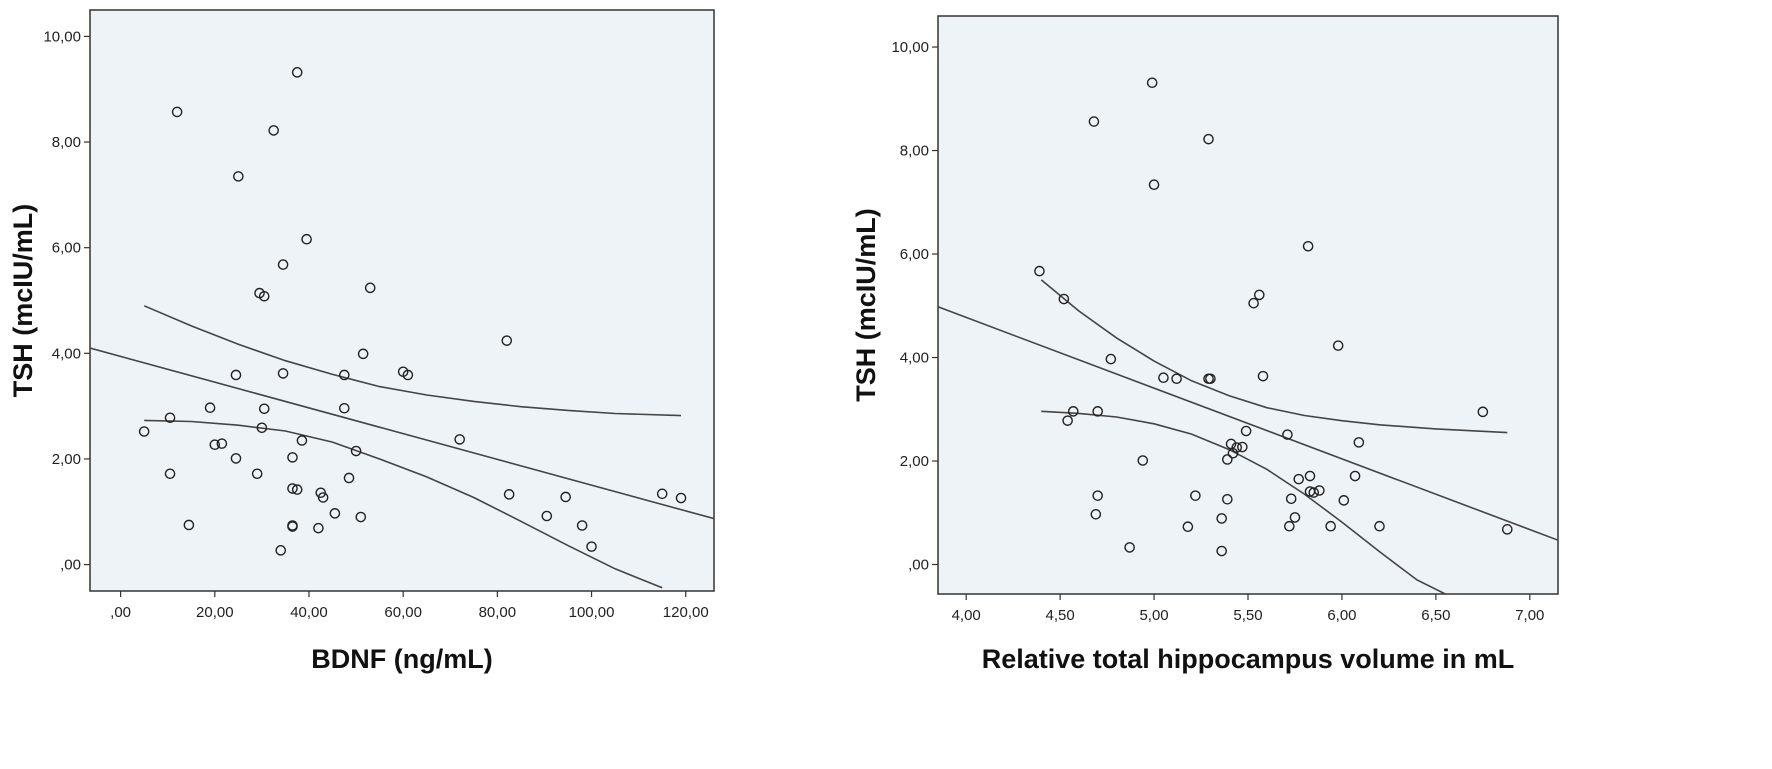 The height and width of the screenshot is (769, 1772). Describe the element at coordinates (498, 612) in the screenshot. I see `x-tick-label: 80,00` at that location.